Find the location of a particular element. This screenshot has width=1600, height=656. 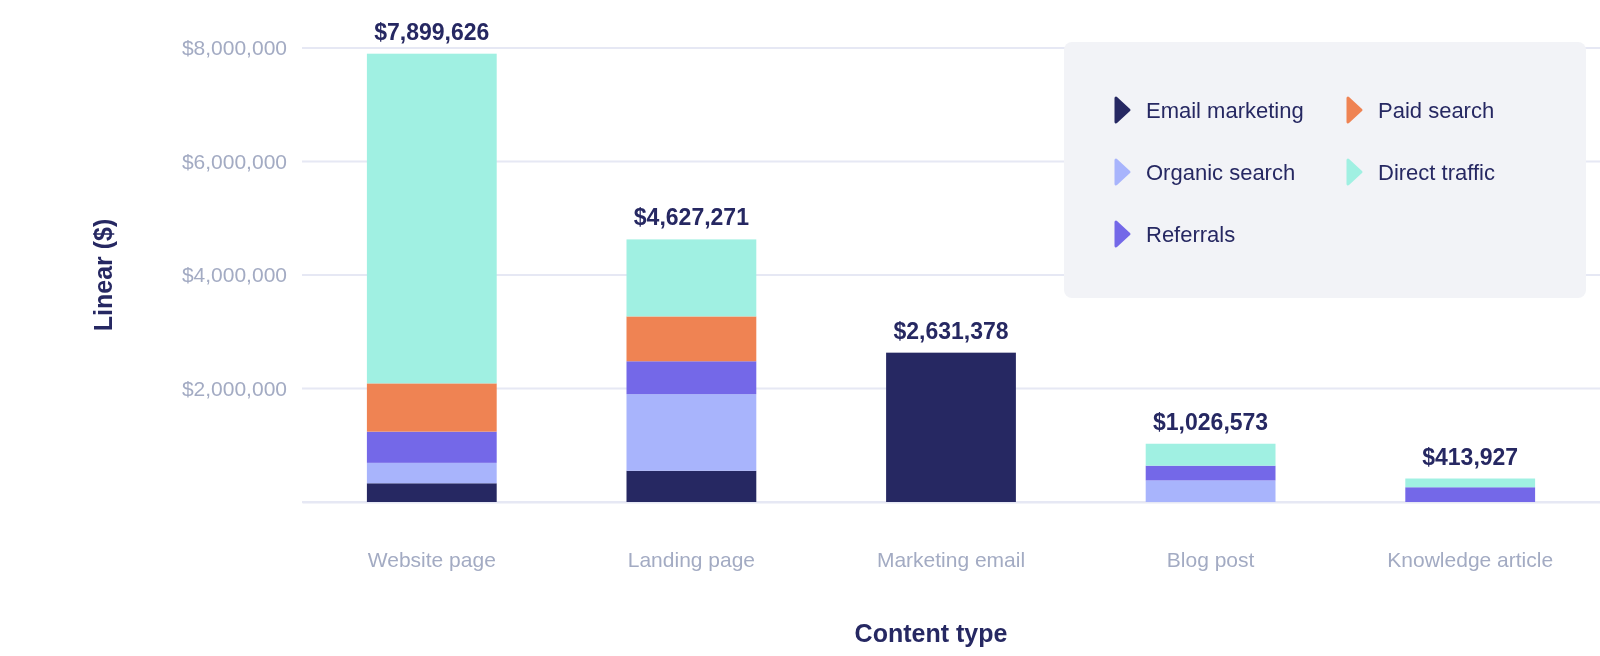

y-axis-title: Linear ($) is located at coordinates (103, 275).